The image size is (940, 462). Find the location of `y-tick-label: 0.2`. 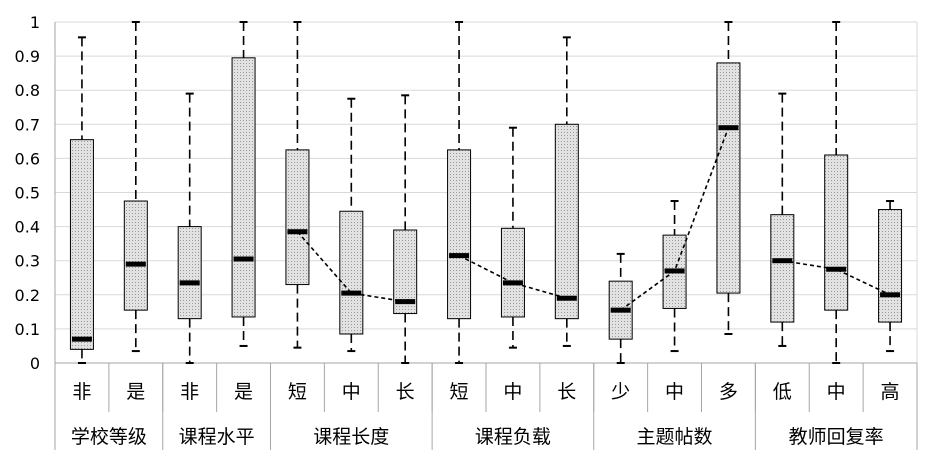

y-tick-label: 0.2 is located at coordinates (27, 295).